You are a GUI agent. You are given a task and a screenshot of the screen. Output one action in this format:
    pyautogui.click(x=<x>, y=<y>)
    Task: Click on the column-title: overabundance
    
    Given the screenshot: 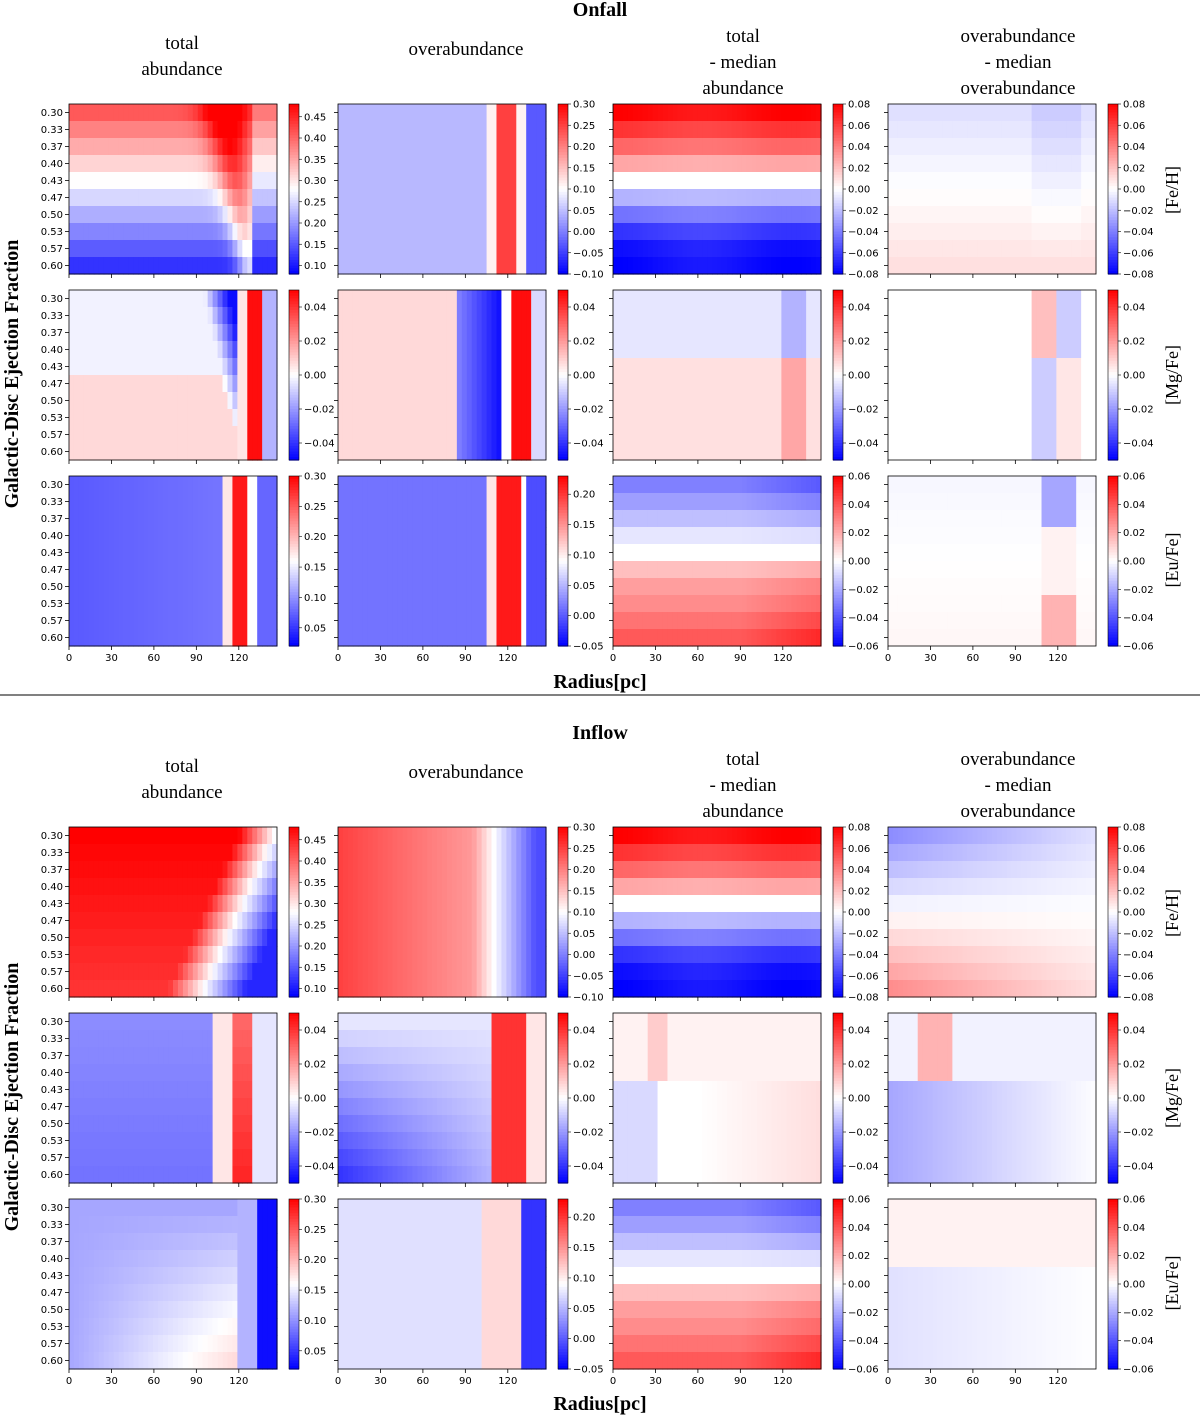 What is the action you would take?
    pyautogui.click(x=466, y=772)
    